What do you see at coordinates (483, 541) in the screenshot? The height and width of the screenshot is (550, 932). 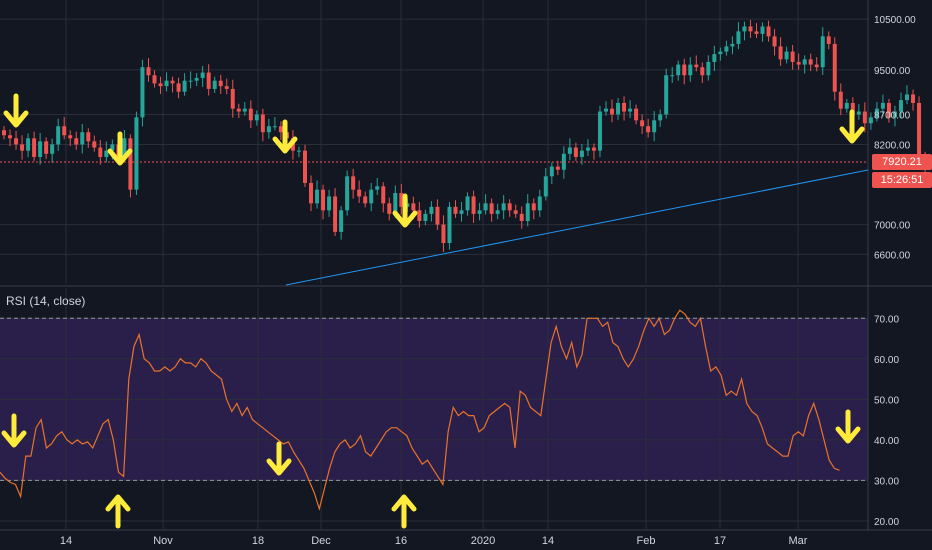 I see `time-tick-label: 2020` at bounding box center [483, 541].